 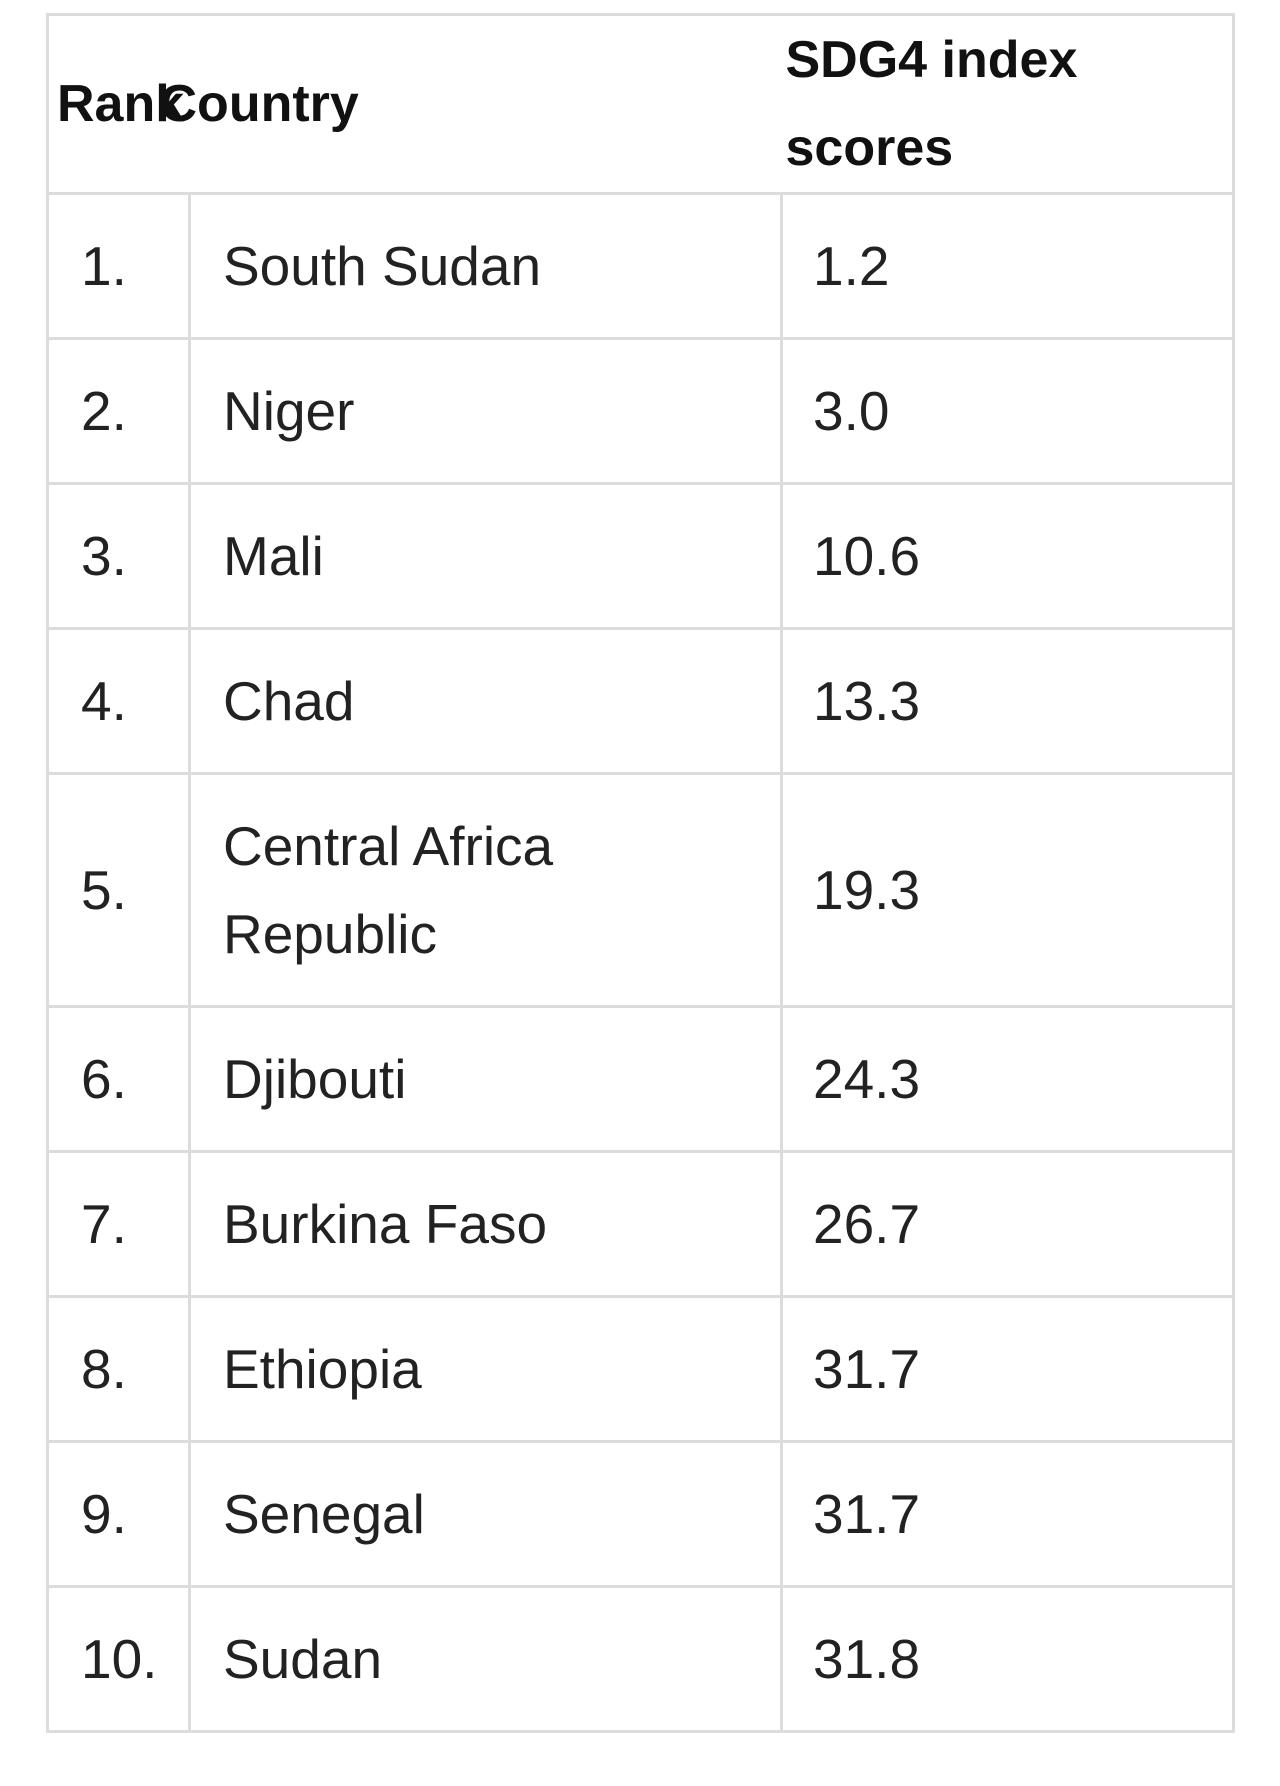 I want to click on score-cell: 1.2, so click(x=1007, y=266).